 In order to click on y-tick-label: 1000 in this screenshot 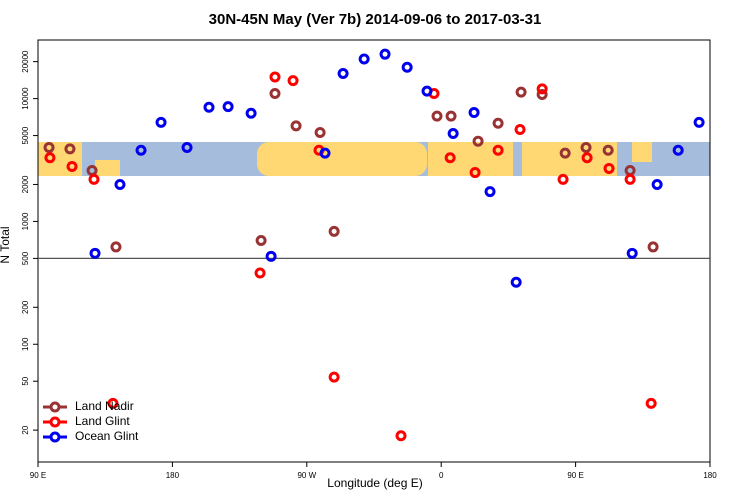, I will do `click(25, 221)`.